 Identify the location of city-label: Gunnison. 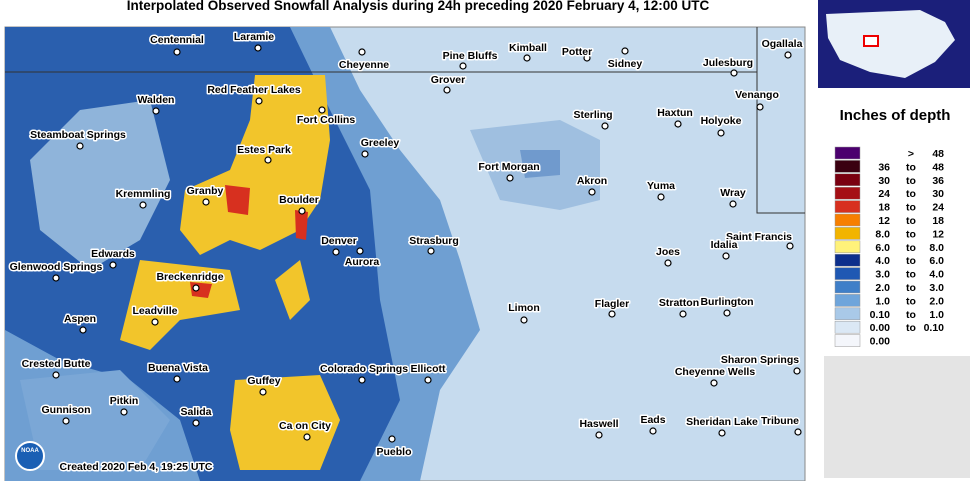
(66, 410).